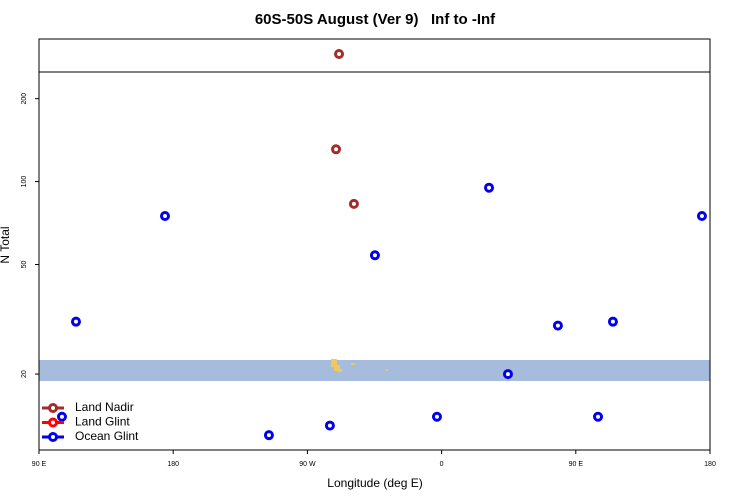 This screenshot has height=500, width=750. I want to click on legend-label: Ocean Glint, so click(107, 436).